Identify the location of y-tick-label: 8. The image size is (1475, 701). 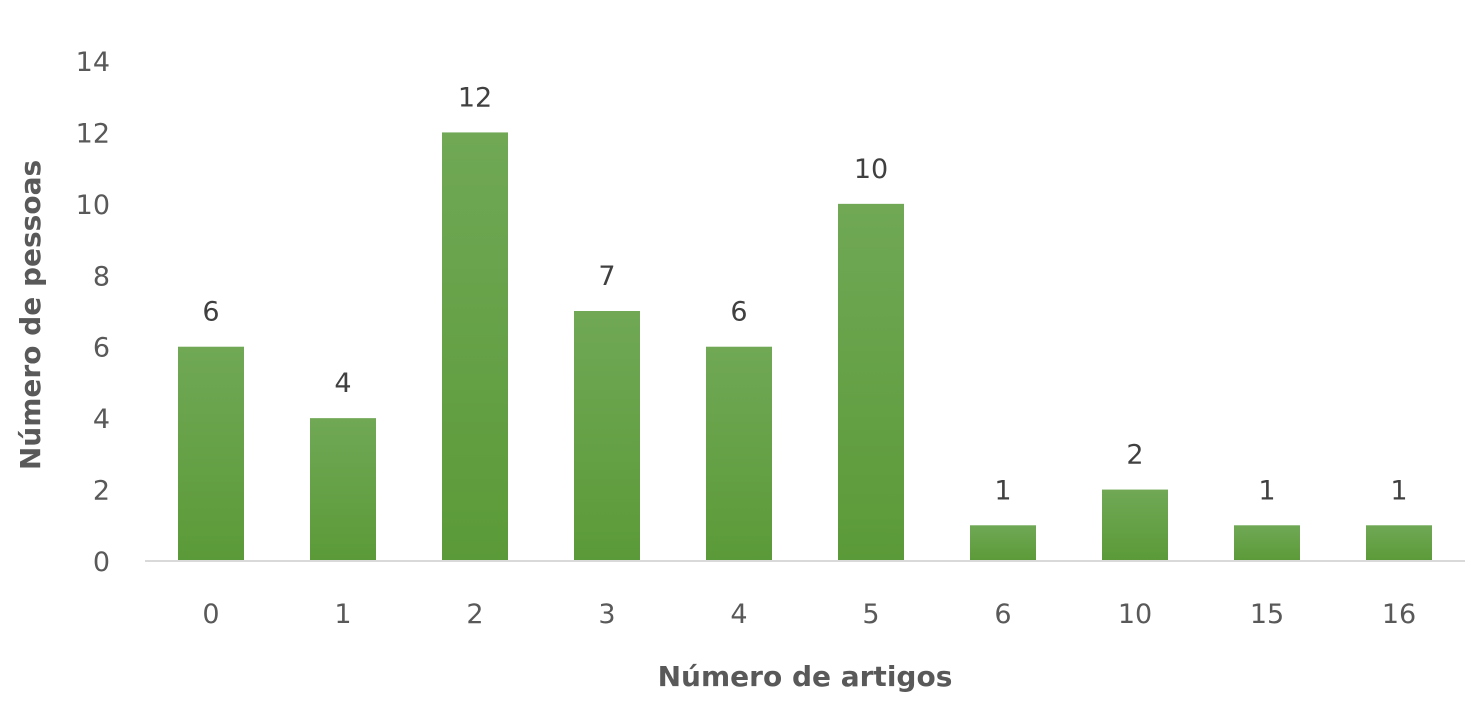
(101, 276).